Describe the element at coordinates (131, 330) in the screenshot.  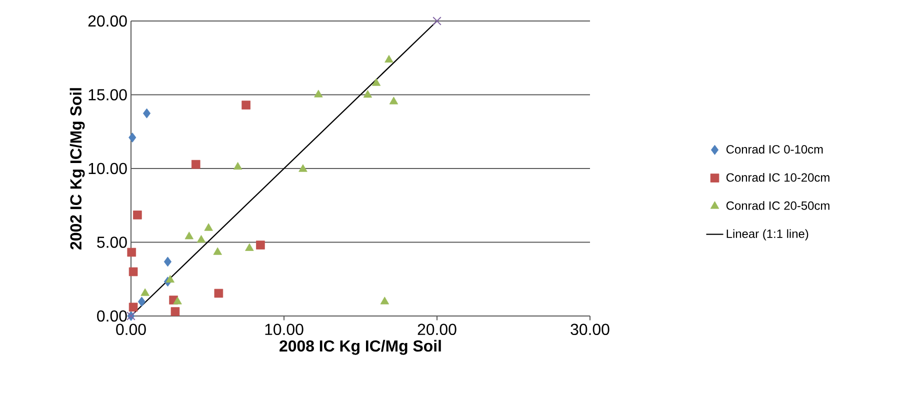
I see `x-tick-label: 0.00` at that location.